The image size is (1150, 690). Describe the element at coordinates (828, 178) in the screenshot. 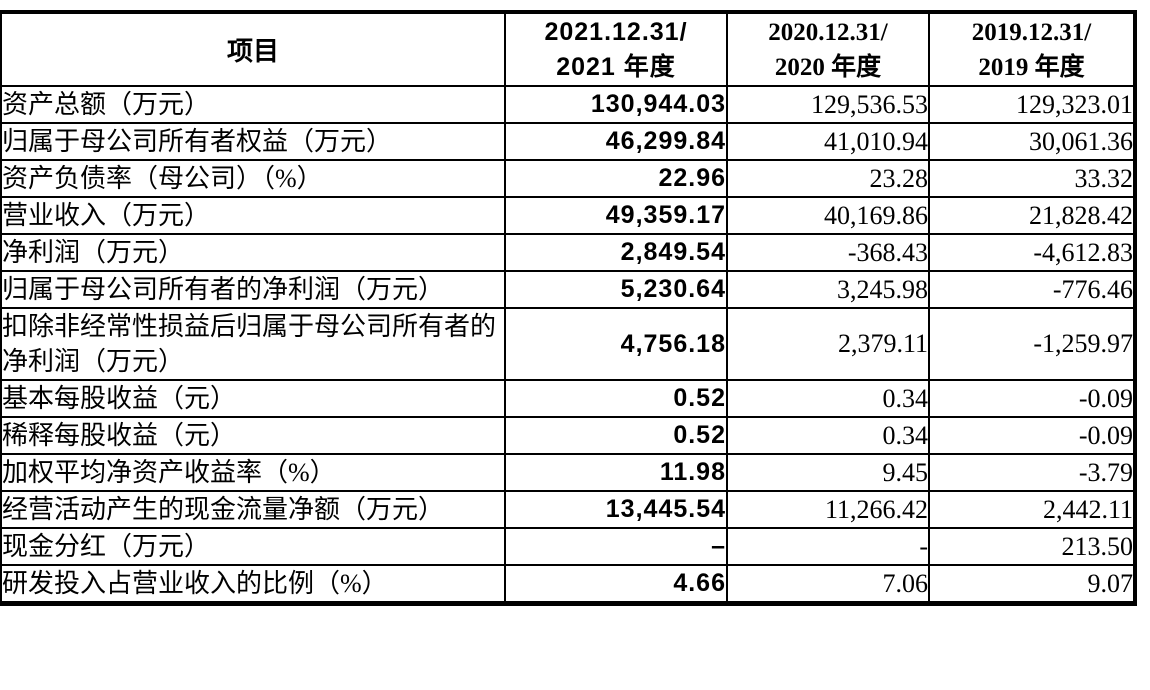

I see `value-2020: 23.28` at that location.